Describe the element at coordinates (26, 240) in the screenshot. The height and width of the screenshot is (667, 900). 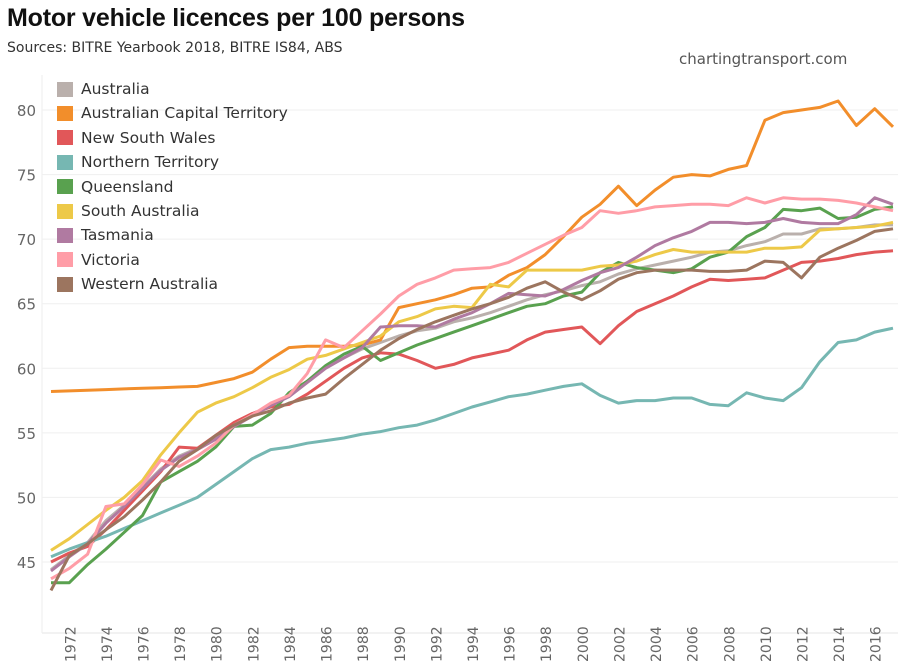
I see `y-tick-label: 70` at that location.